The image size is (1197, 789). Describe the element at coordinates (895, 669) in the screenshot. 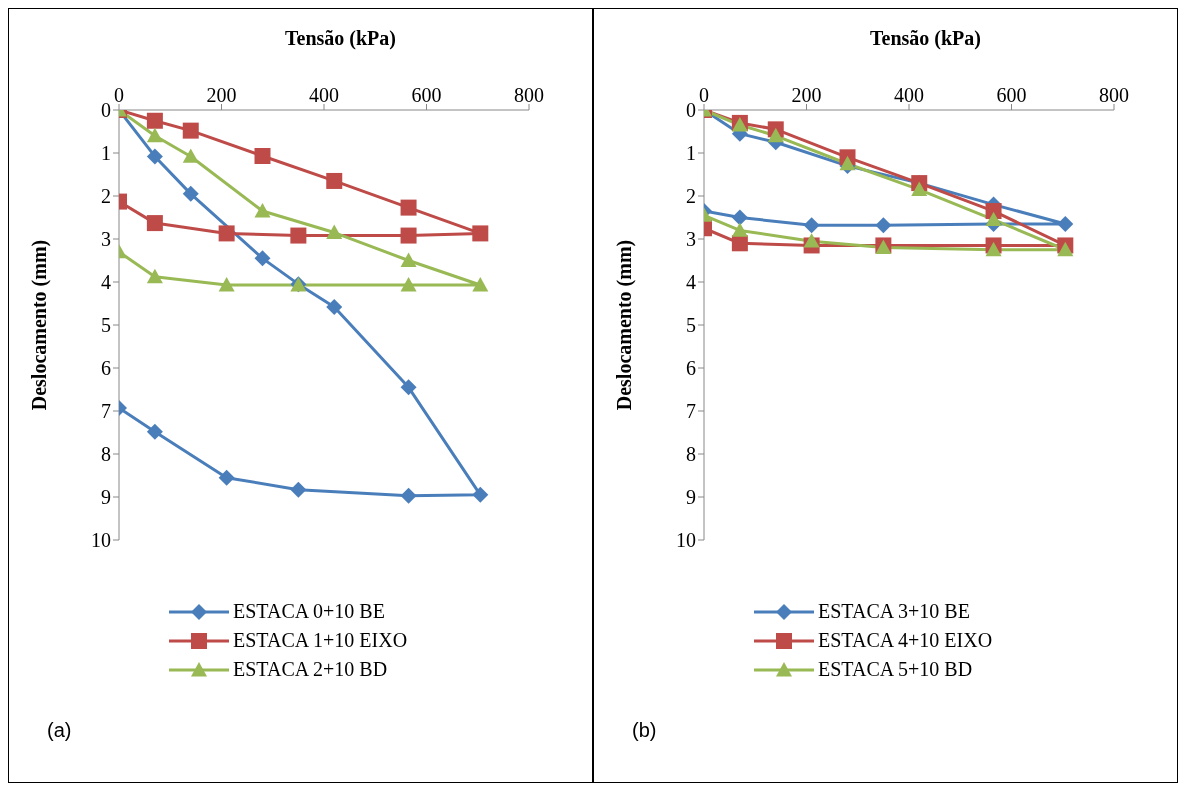

I see `legend-label: ESTACA 5+10 BD` at that location.